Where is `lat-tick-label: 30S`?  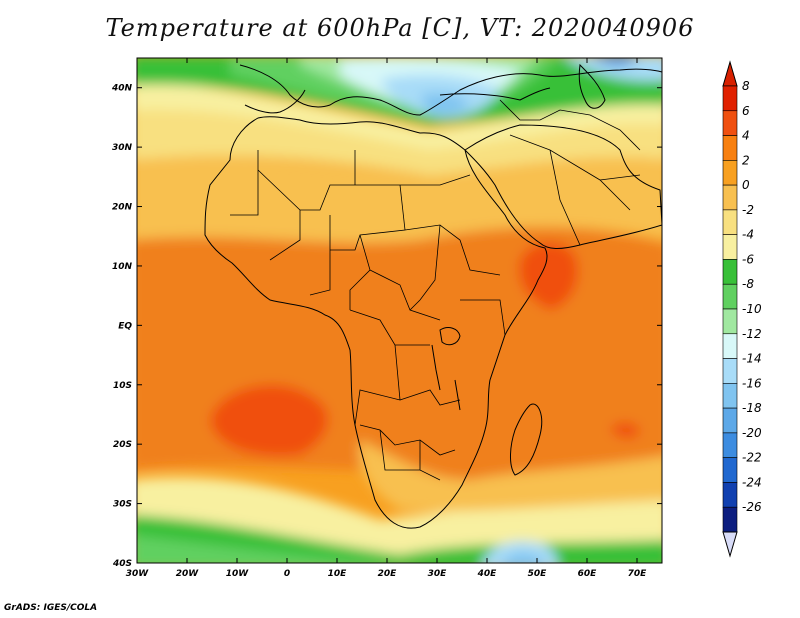
lat-tick-label: 30S is located at coordinates (122, 505).